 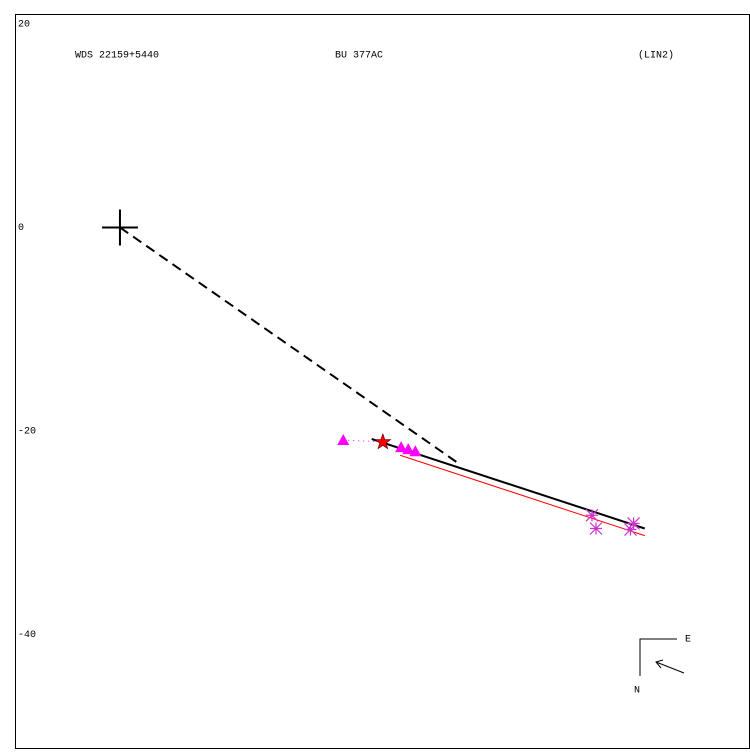 I want to click on compass-north: N, so click(x=637, y=691).